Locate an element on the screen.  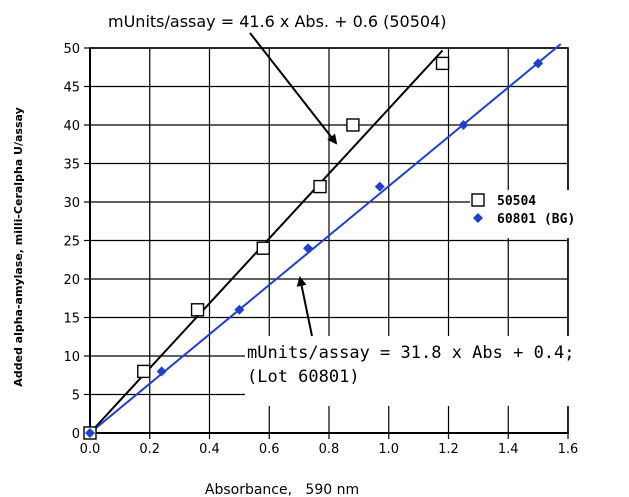
y-tick-label: 30 is located at coordinates (71, 203).